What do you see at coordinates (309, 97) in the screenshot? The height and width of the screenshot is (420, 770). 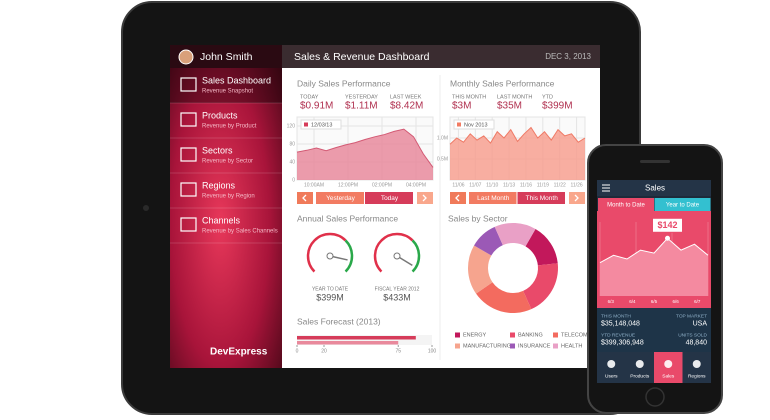 I see `stat-label: TODAY` at bounding box center [309, 97].